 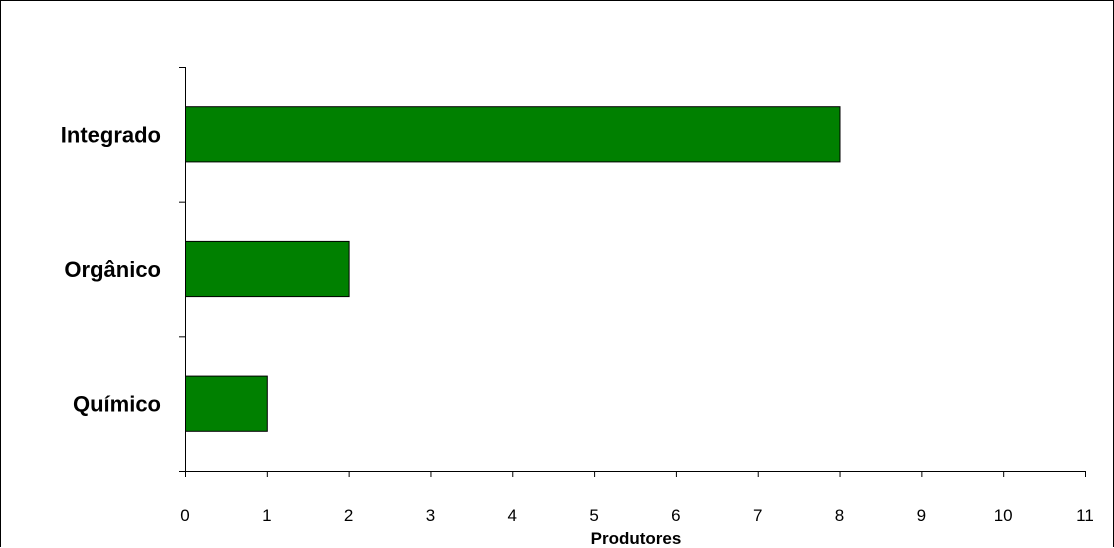 What do you see at coordinates (348, 515) in the screenshot?
I see `x-tick-label: 2` at bounding box center [348, 515].